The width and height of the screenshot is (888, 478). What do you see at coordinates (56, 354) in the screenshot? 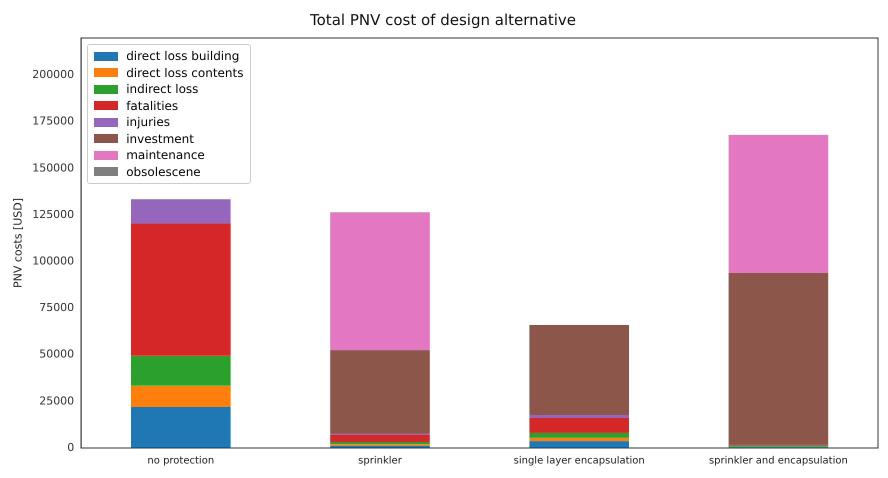
I see `y-tick-label: 50000` at bounding box center [56, 354].